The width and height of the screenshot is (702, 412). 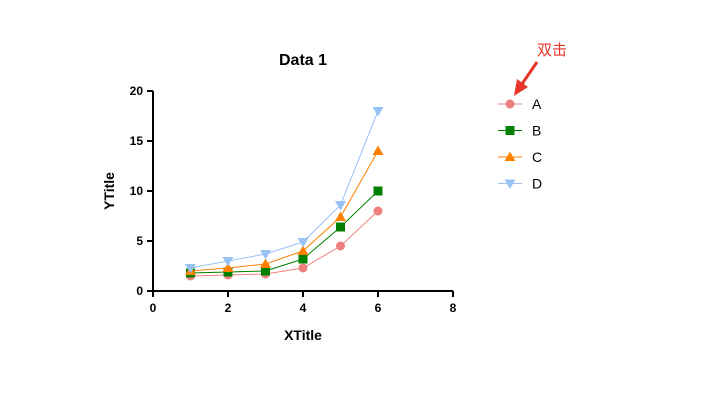 I want to click on y-tick-label: 20, so click(x=137, y=91).